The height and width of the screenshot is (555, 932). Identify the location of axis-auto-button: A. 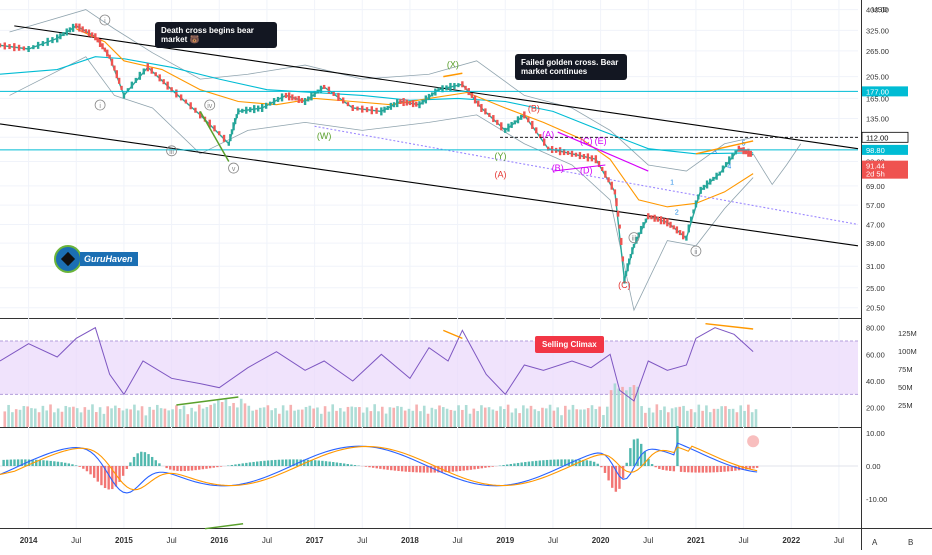
(874, 542).